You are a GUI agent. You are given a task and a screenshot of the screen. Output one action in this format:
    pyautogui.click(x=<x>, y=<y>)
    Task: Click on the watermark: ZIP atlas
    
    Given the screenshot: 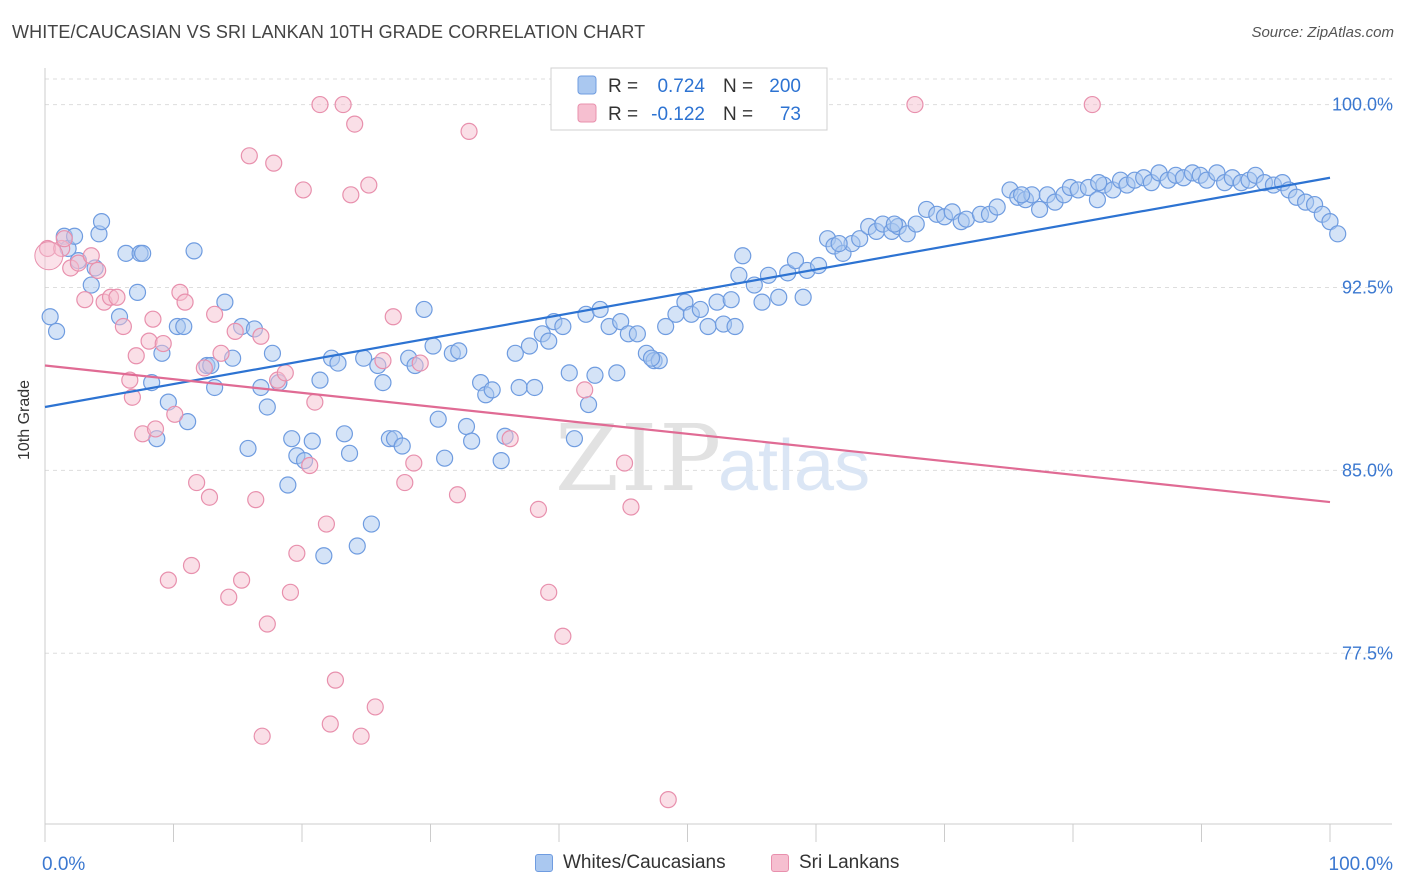 What is the action you would take?
    pyautogui.click(x=712, y=458)
    